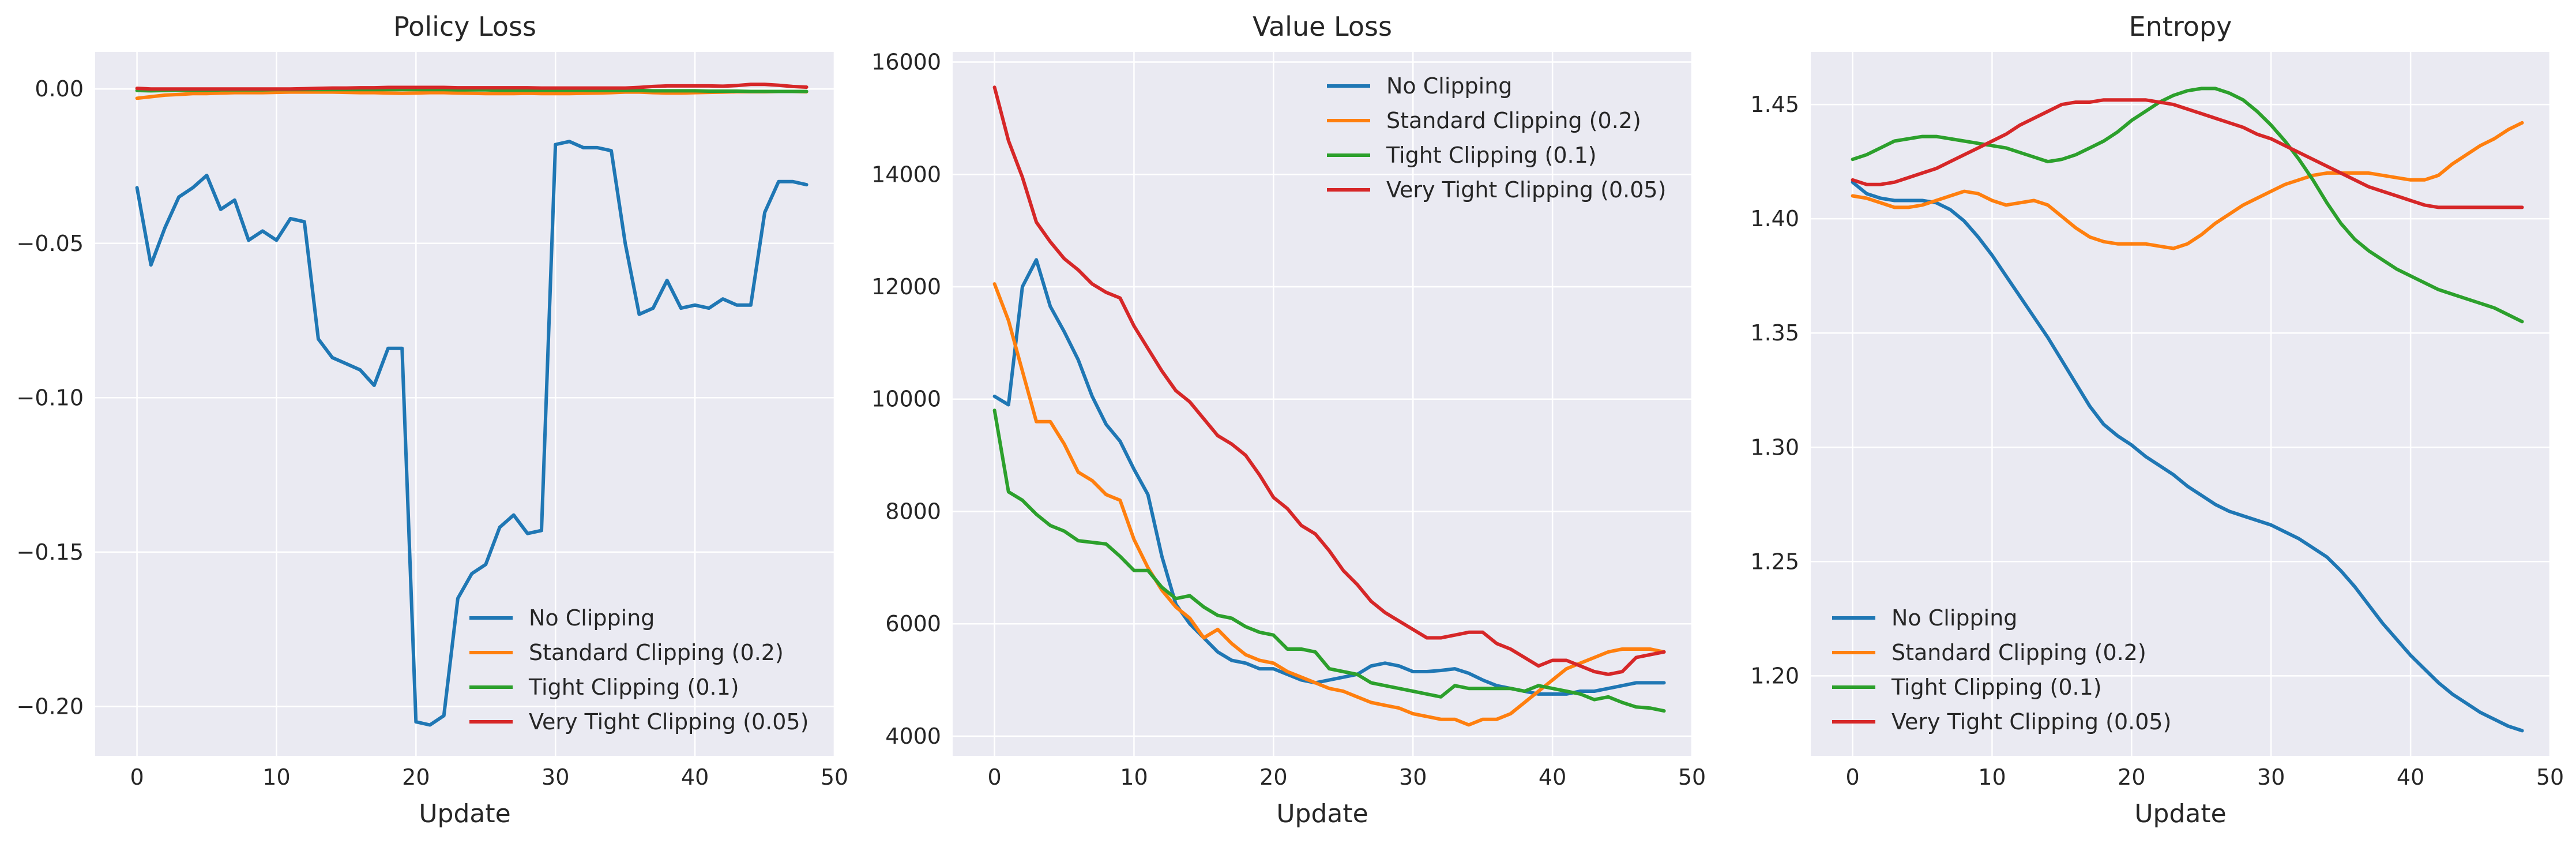 The image size is (2576, 847). What do you see at coordinates (1774, 562) in the screenshot?
I see `y-tick-label: 1.25` at bounding box center [1774, 562].